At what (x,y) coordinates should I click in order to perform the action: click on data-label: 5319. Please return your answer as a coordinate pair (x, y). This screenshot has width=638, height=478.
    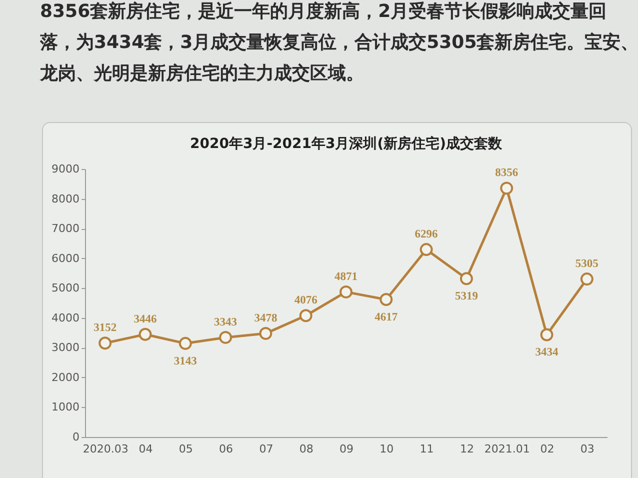
    Looking at the image, I should click on (466, 296).